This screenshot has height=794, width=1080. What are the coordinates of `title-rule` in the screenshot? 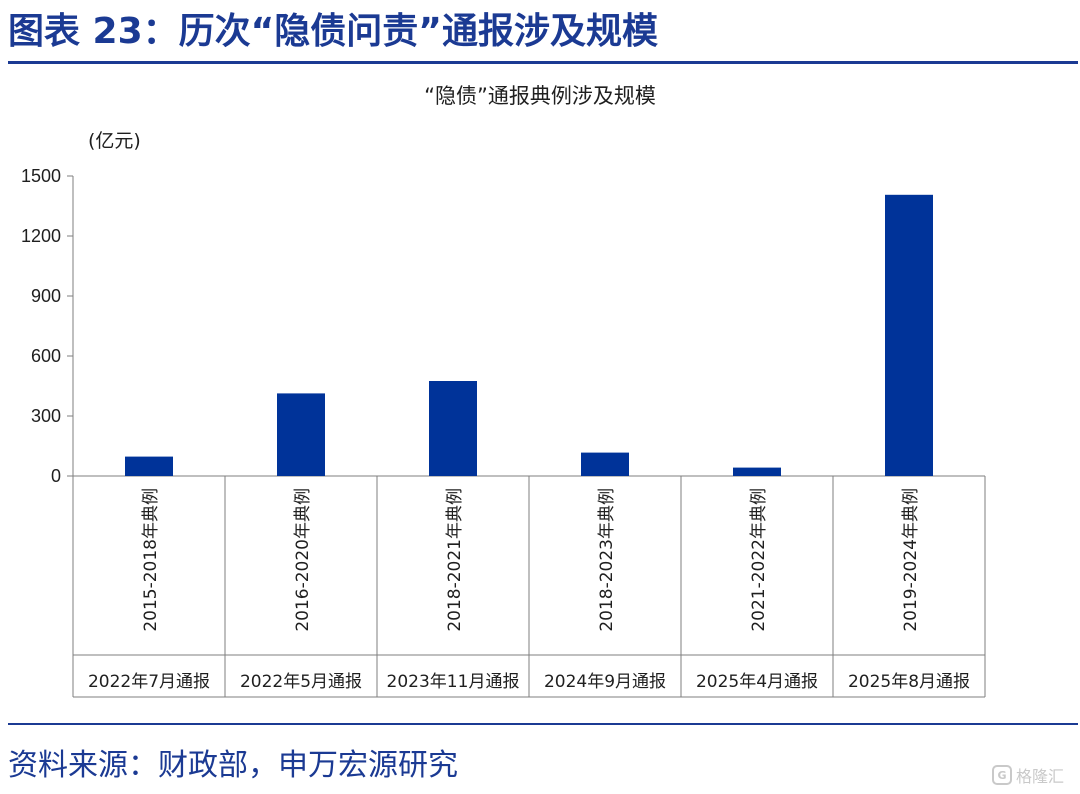 It's located at (543, 62).